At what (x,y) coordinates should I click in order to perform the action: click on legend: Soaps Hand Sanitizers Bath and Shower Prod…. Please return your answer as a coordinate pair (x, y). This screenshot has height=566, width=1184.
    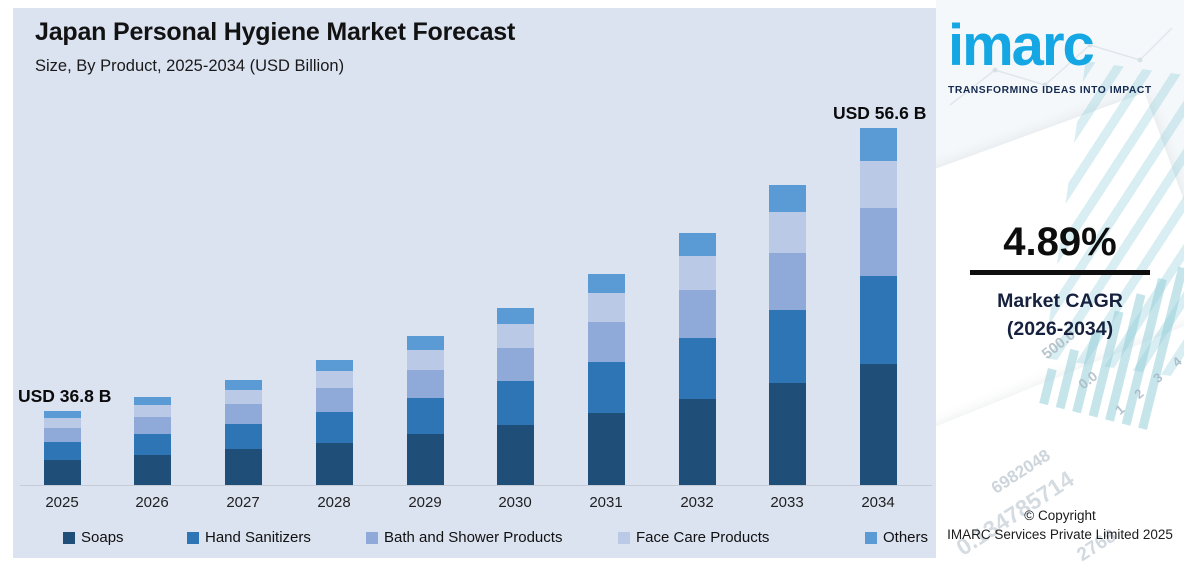
    Looking at the image, I should click on (468, 540).